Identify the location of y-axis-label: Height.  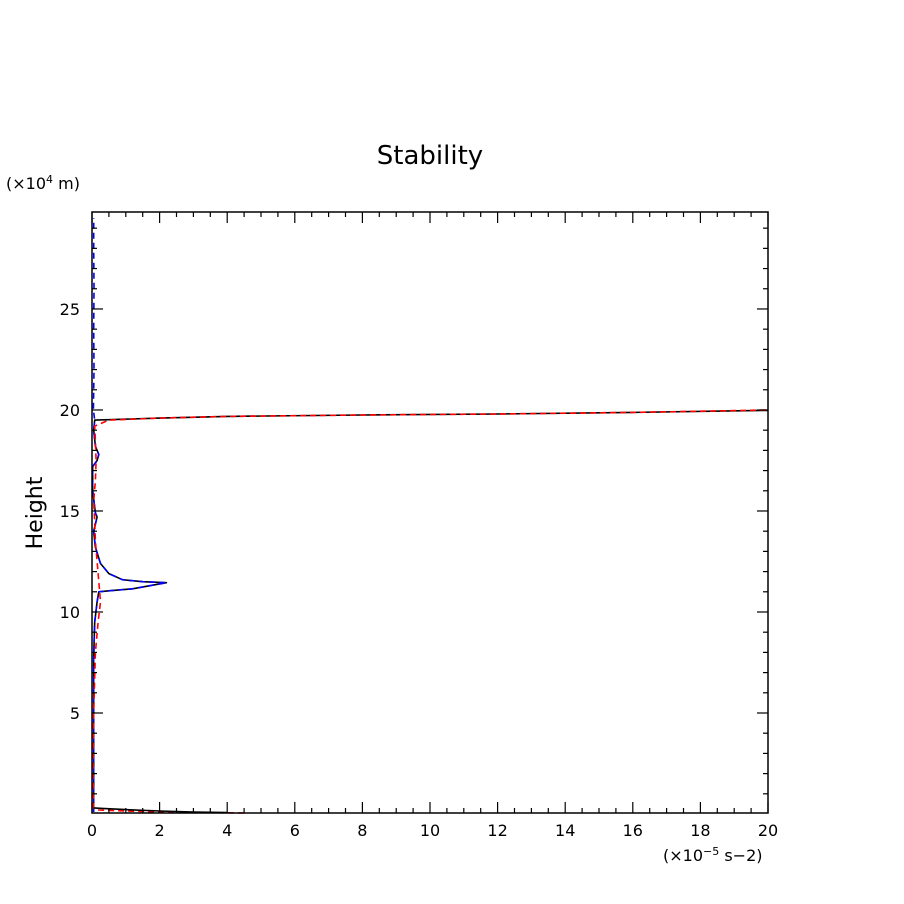
(35, 512).